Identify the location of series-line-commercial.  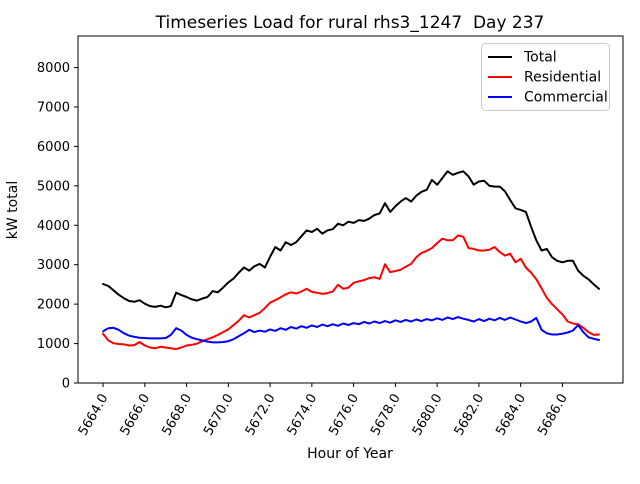
(351, 330).